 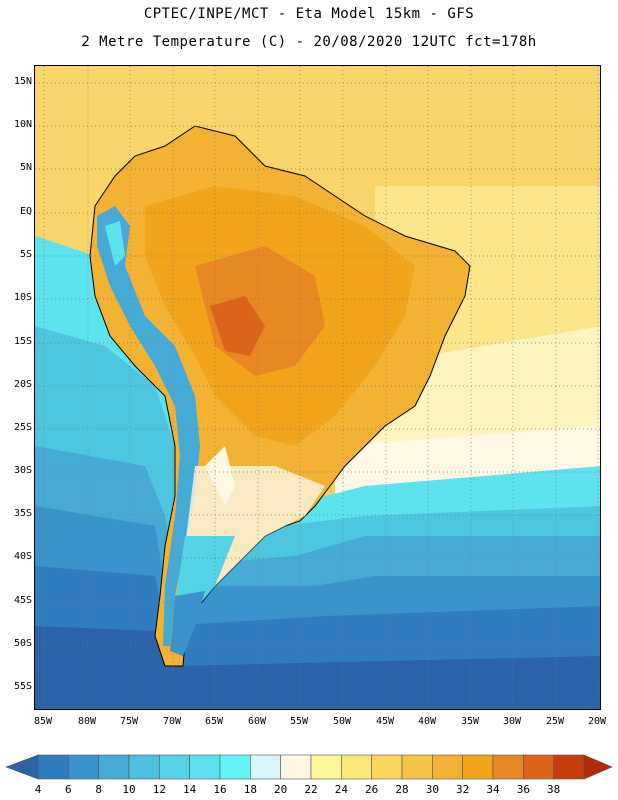 What do you see at coordinates (98, 789) in the screenshot?
I see `color-bar-label: 8` at bounding box center [98, 789].